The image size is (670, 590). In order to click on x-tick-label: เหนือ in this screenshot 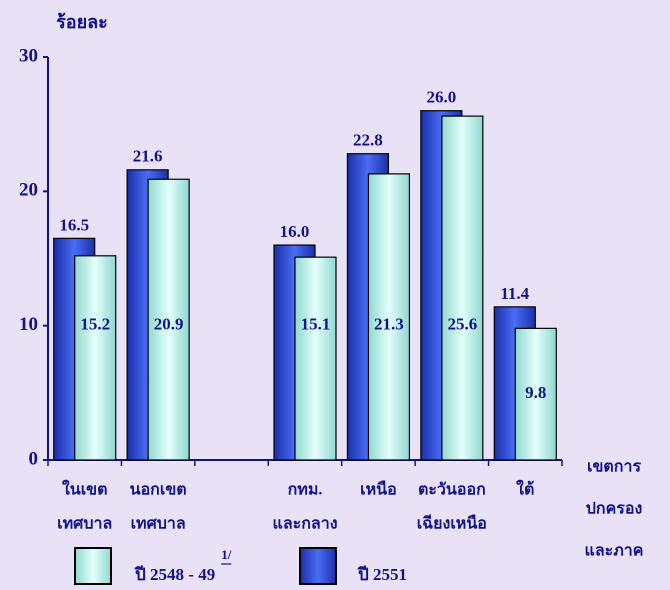, I will do `click(378, 490)`.